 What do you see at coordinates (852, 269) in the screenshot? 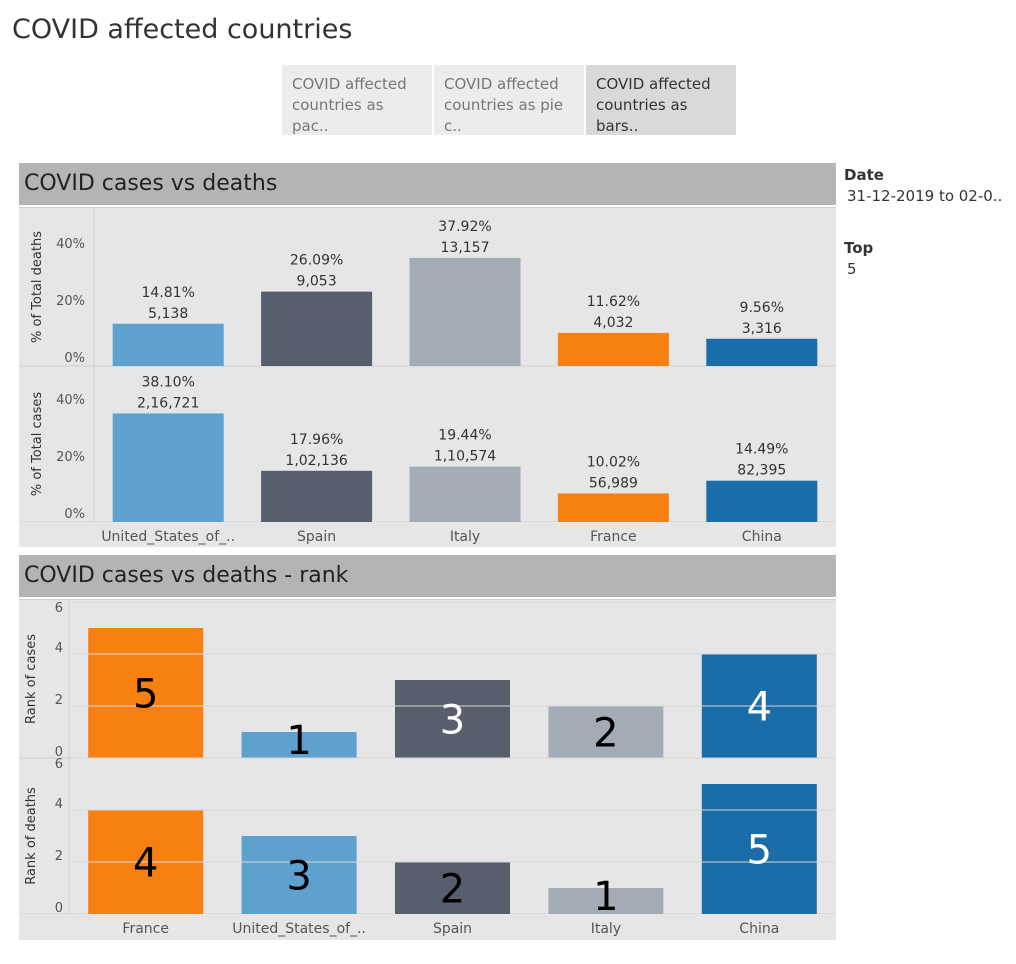
I see `top-filter-value: 5` at bounding box center [852, 269].